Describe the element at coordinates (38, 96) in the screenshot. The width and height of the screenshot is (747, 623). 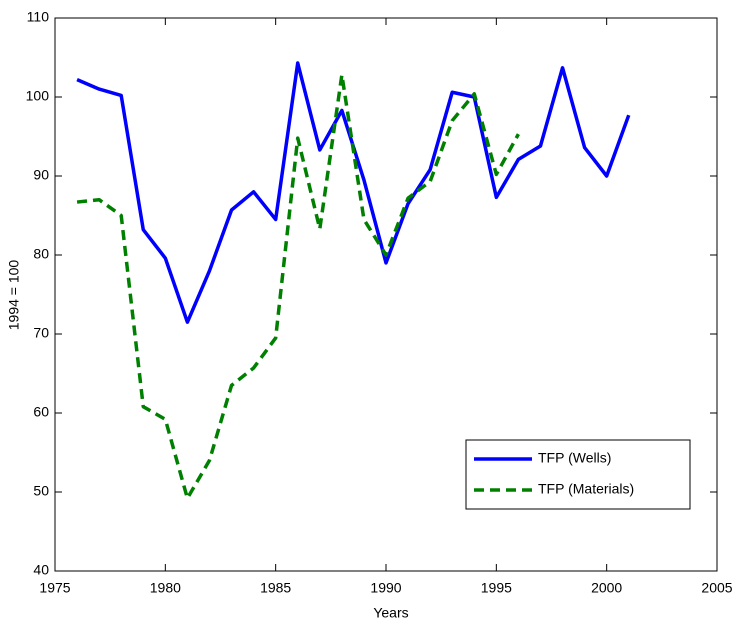
I see `y-tick-label: 100` at that location.